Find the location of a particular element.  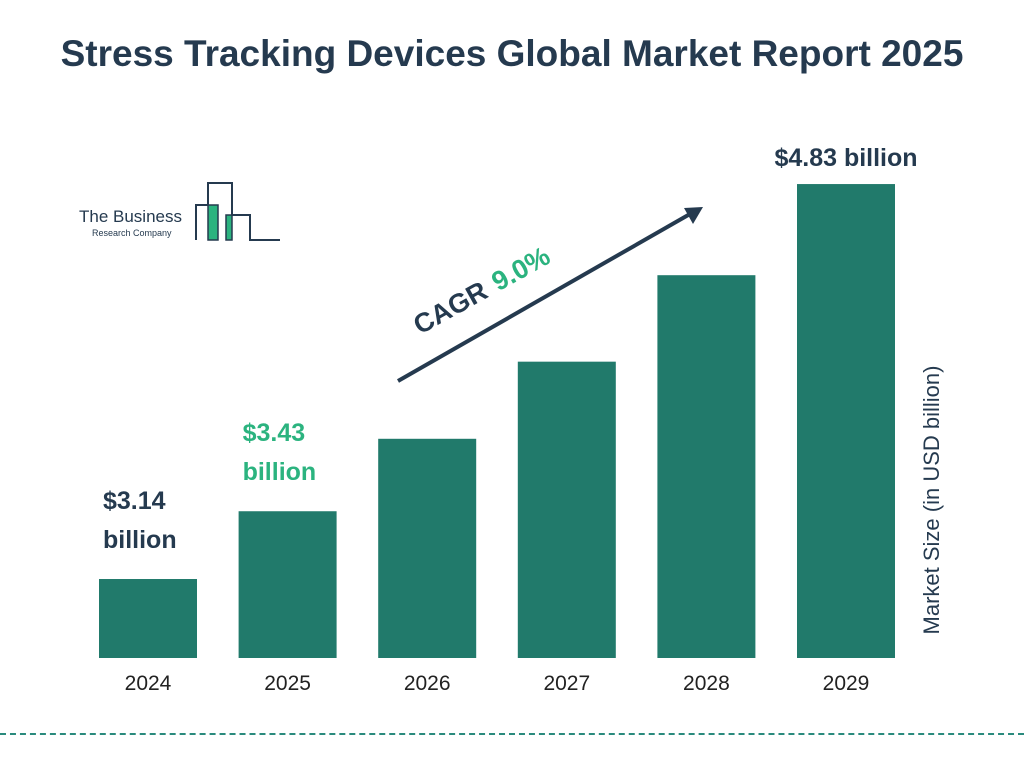

x-tick-label: 2026 is located at coordinates (427, 683).